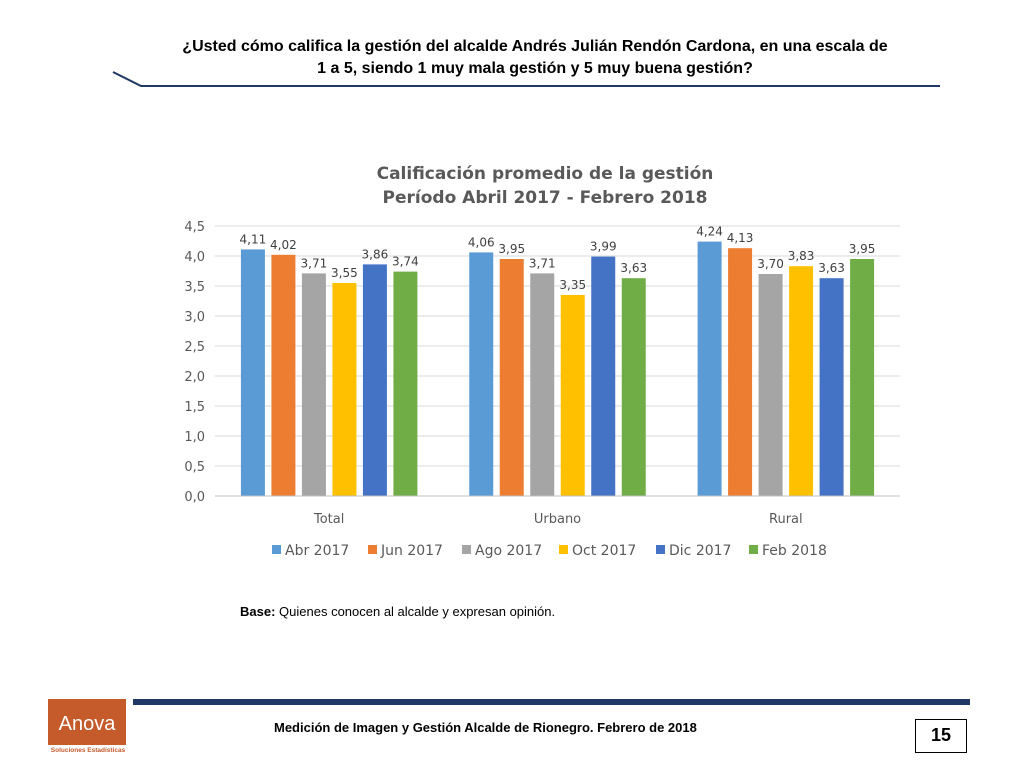 This screenshot has height=768, width=1024. What do you see at coordinates (557, 519) in the screenshot?
I see `x-tick-label: Urbano` at bounding box center [557, 519].